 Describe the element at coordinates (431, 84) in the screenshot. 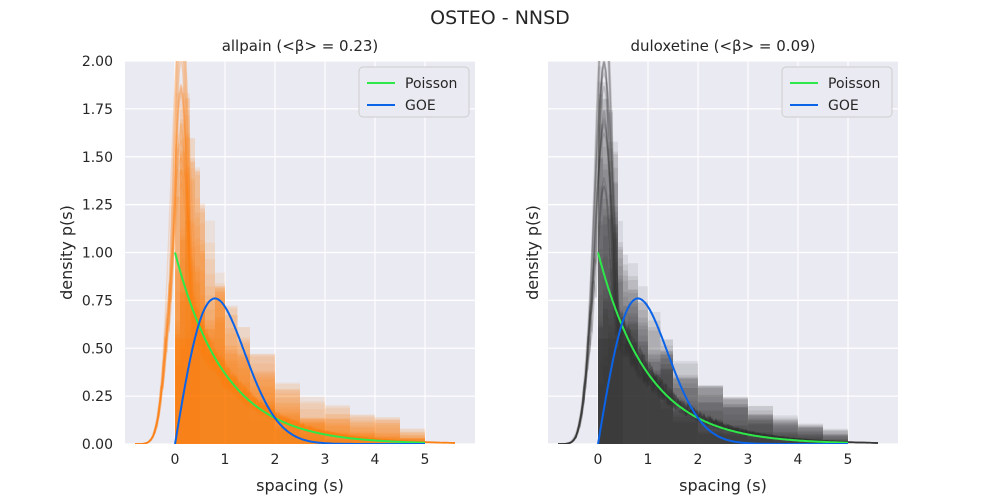

I see `legend-label-poisson: Poisson` at that location.